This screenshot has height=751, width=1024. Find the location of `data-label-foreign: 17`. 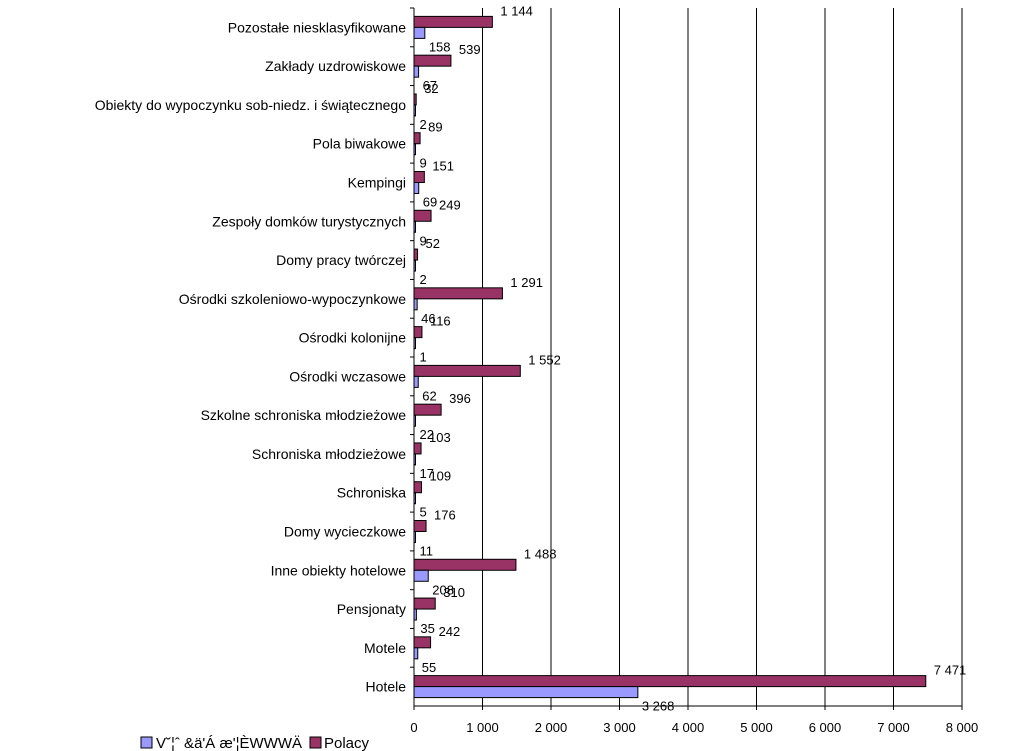

data-label-foreign: 17 is located at coordinates (427, 473).